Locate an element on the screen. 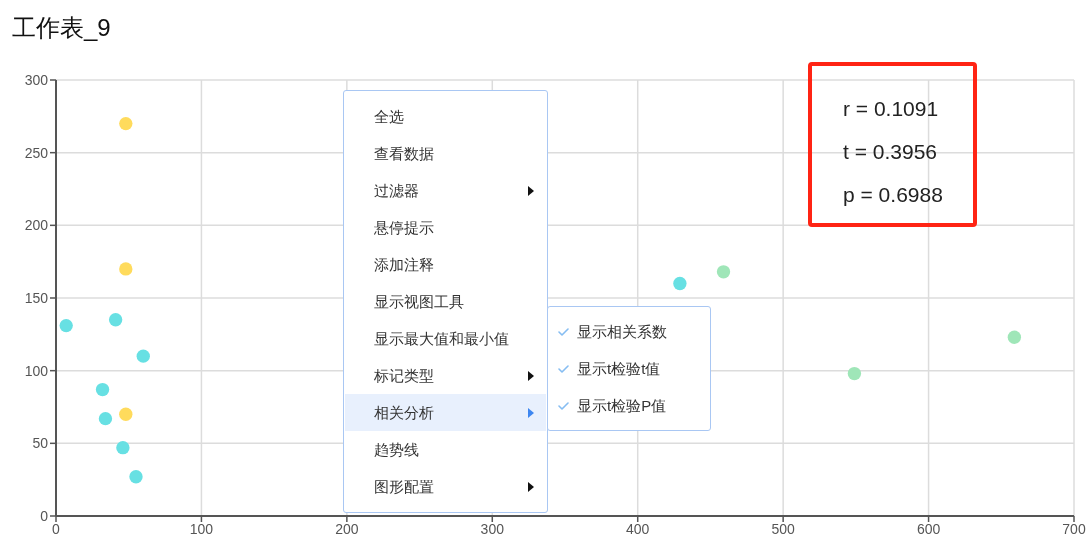 The width and height of the screenshot is (1091, 546). annotation: t = 0.3956 is located at coordinates (890, 151).